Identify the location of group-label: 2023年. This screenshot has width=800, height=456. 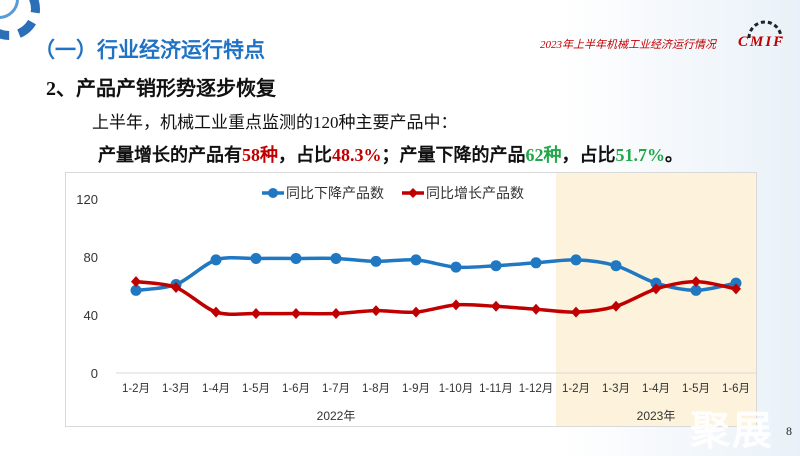
(656, 416).